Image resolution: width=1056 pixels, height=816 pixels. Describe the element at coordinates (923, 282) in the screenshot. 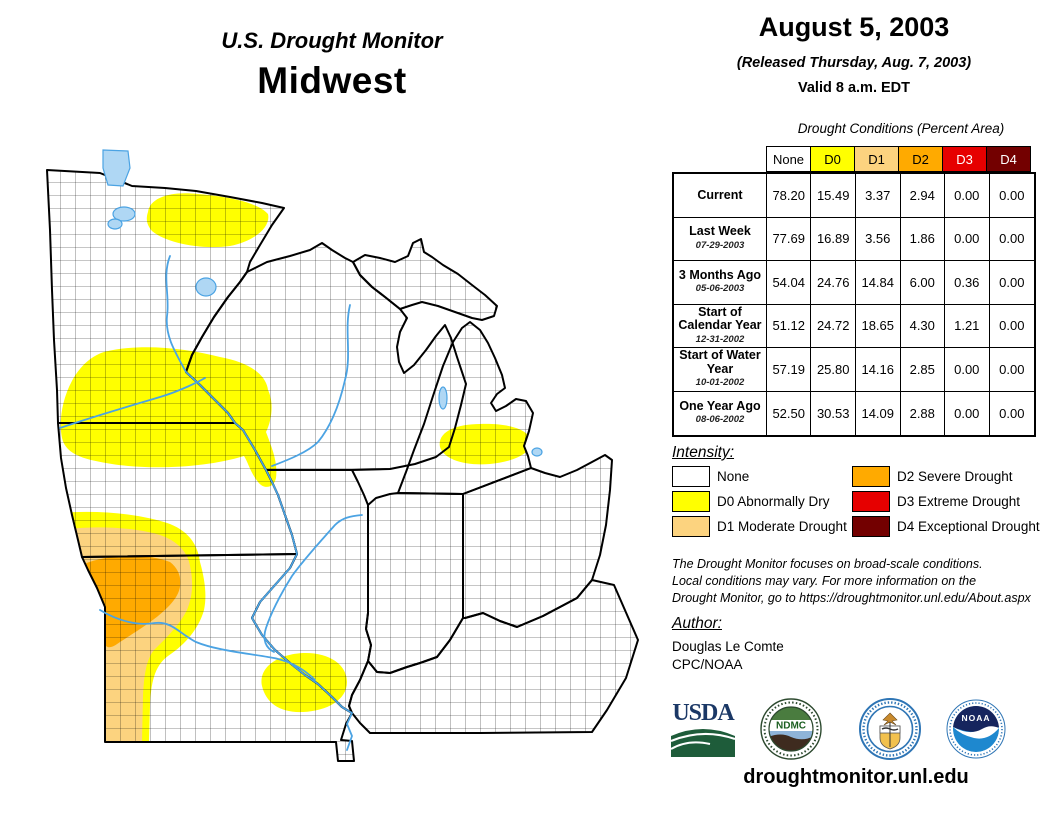

I see `value-d2: 6.00` at that location.